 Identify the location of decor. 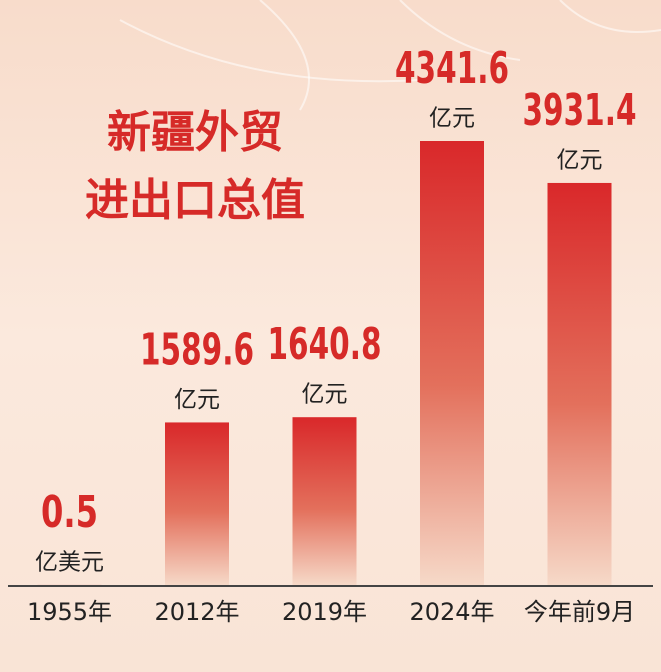
(390, 55).